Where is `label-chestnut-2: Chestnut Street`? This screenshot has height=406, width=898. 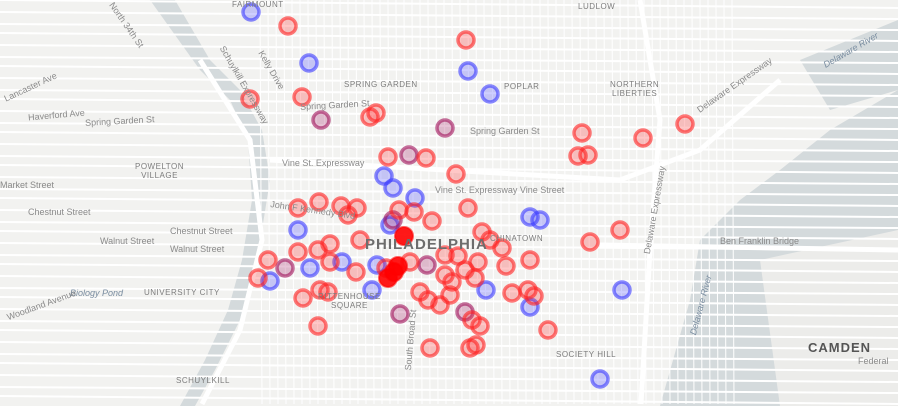
label-chestnut-2: Chestnut Street is located at coordinates (201, 231).